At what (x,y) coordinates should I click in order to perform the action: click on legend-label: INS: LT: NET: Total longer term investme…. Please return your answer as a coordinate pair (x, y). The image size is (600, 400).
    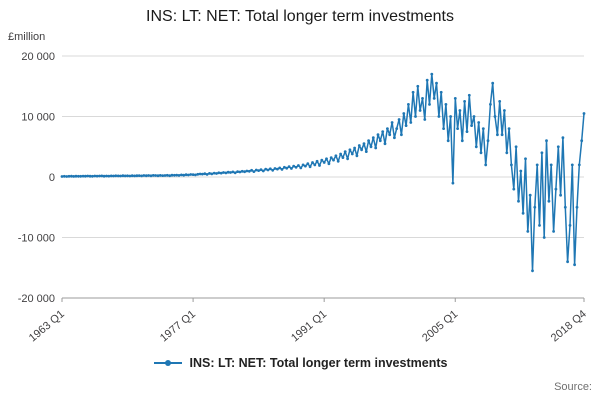
    Looking at the image, I should click on (318, 363).